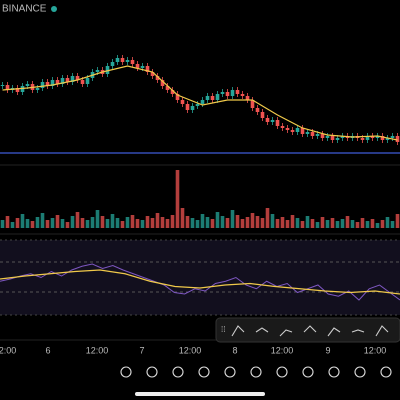 This screenshot has height=400, width=400. What do you see at coordinates (47, 350) in the screenshot?
I see `x-label: 6` at bounding box center [47, 350].